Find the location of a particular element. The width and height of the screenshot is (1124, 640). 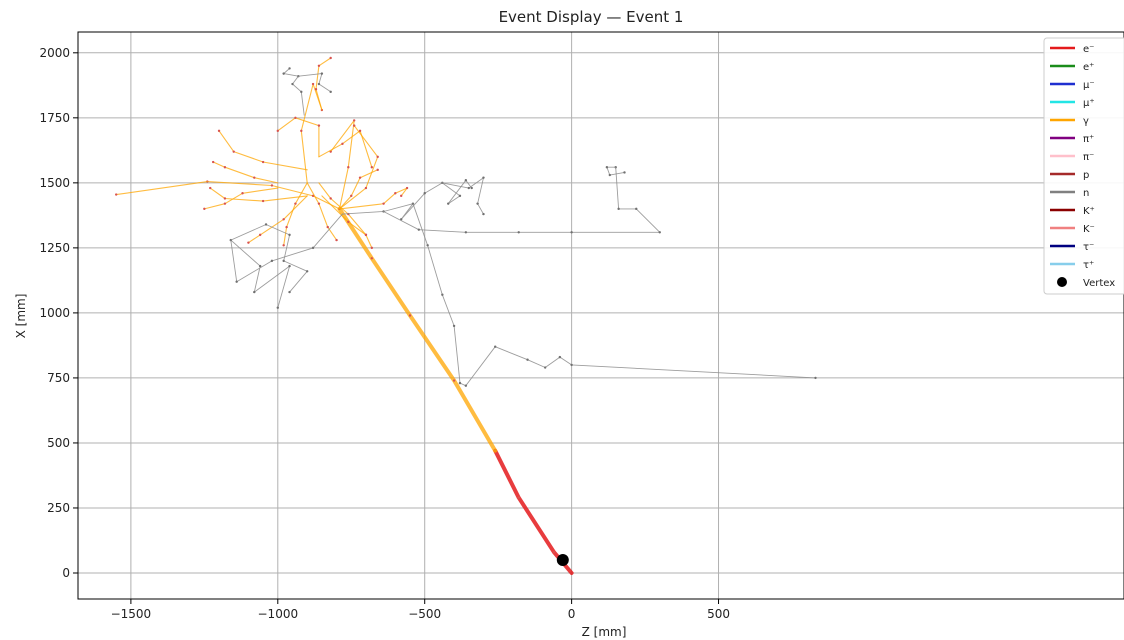

vertex-layer is located at coordinates (562, 559).